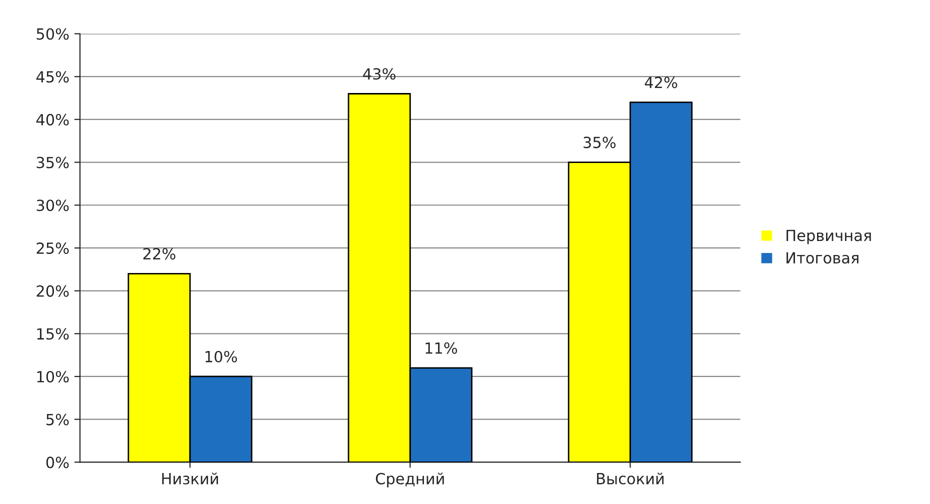  Describe the element at coordinates (600, 142) in the screenshot. I see `data-label: 35%` at that location.